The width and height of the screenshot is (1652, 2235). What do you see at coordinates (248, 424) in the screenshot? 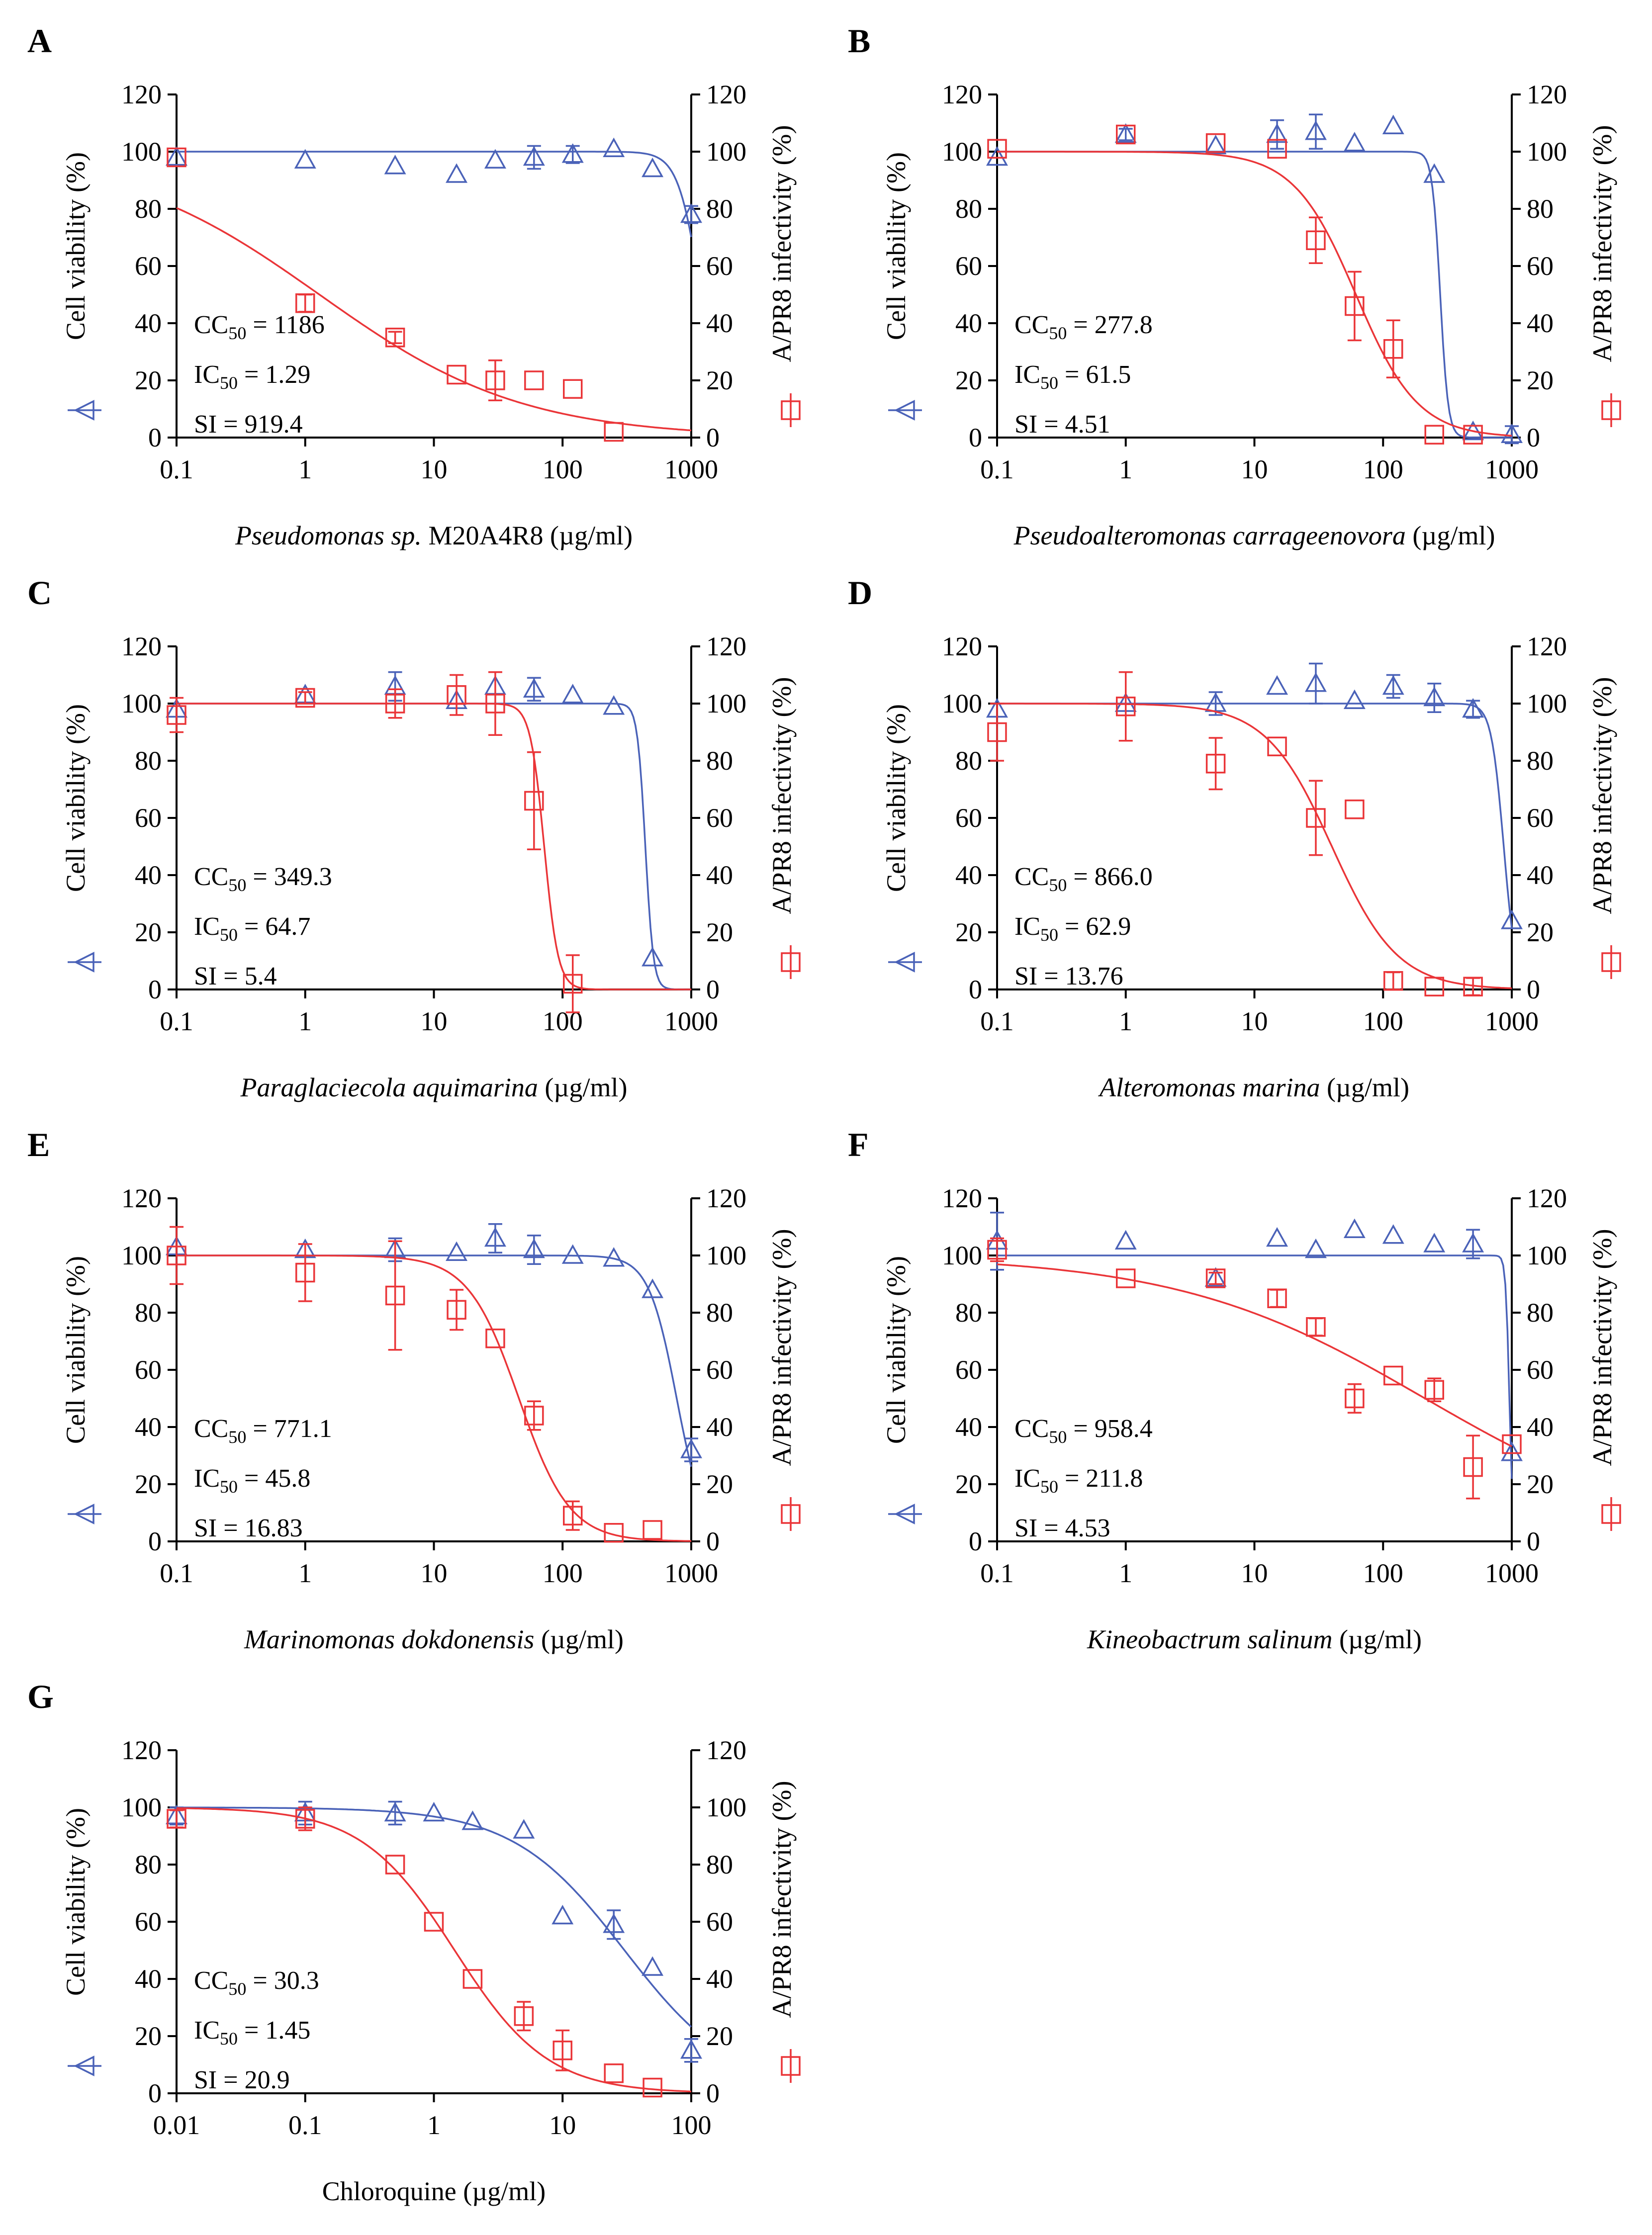
I see `si-label: SI = 919.4` at bounding box center [248, 424].